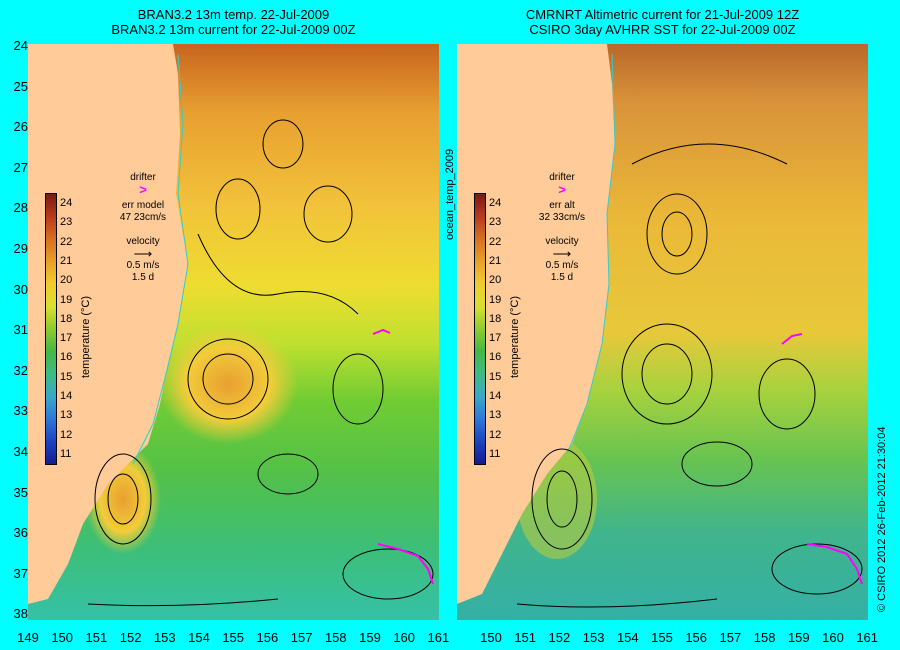 The image size is (900, 650). I want to click on y-tick-label: 24, so click(20, 45).